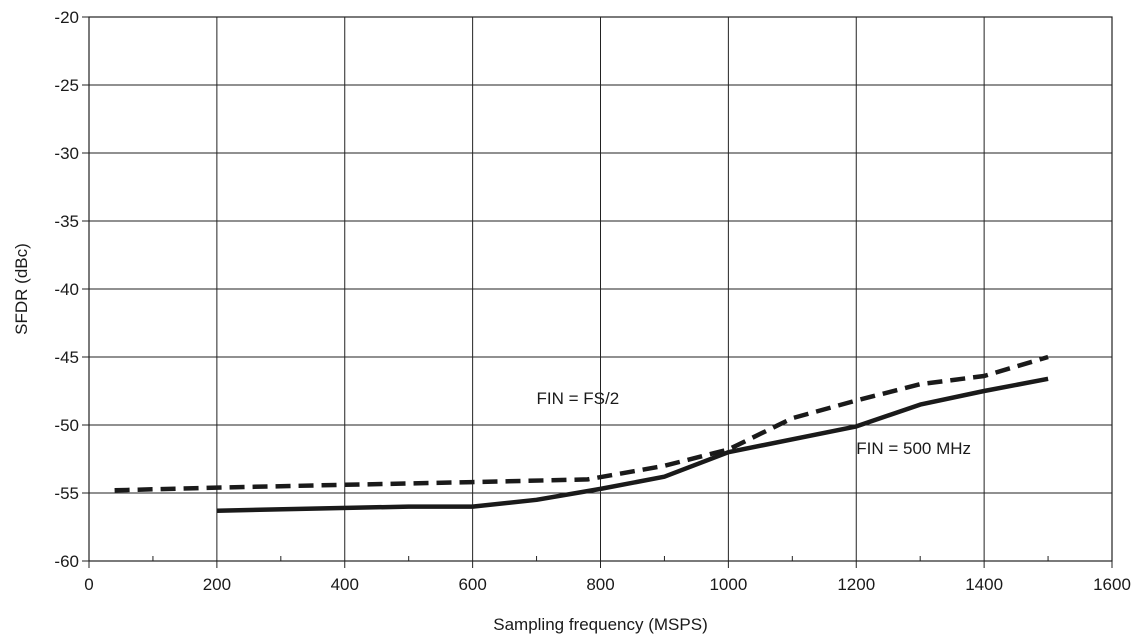 Image resolution: width=1142 pixels, height=636 pixels. Describe the element at coordinates (345, 584) in the screenshot. I see `x-tick-label: 400` at that location.